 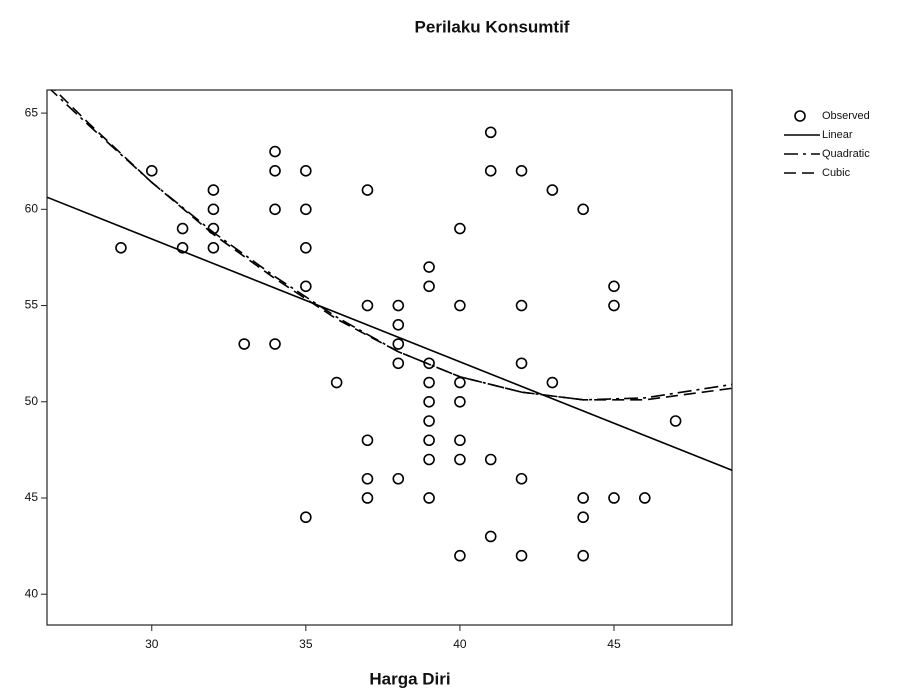 What do you see at coordinates (32, 305) in the screenshot?
I see `y-tick-label: 55` at bounding box center [32, 305].